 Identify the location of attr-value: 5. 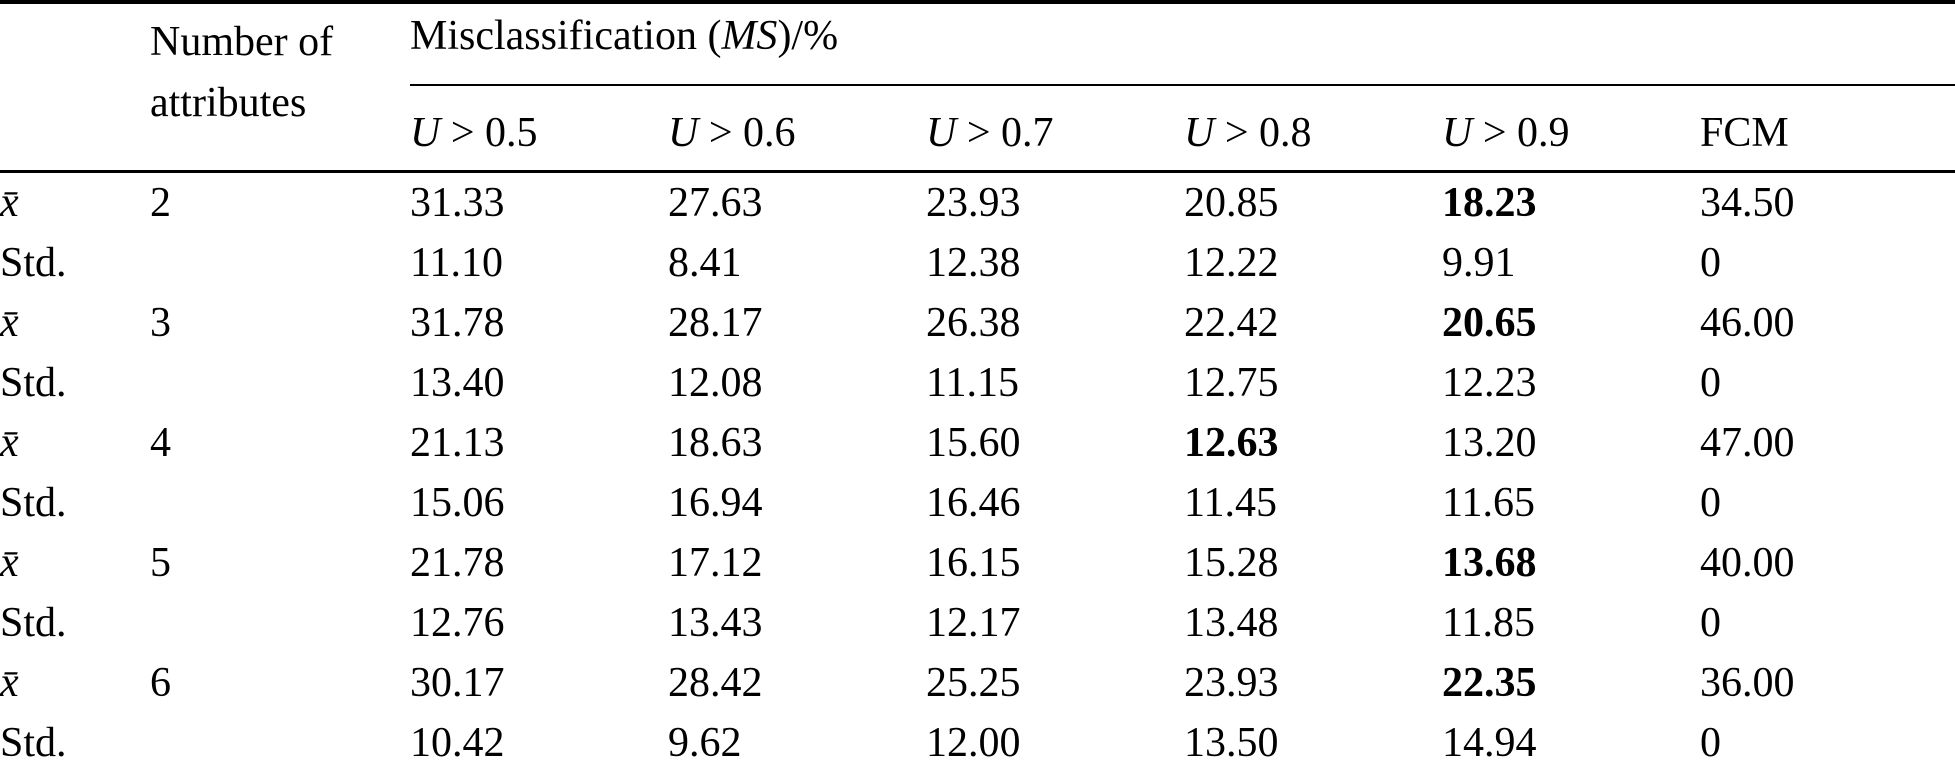
(160, 563).